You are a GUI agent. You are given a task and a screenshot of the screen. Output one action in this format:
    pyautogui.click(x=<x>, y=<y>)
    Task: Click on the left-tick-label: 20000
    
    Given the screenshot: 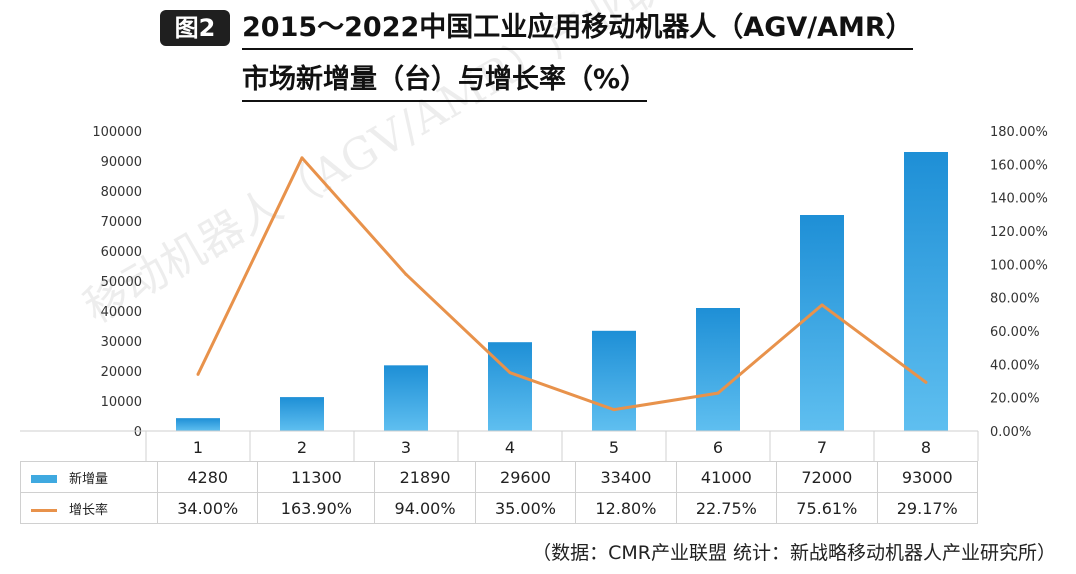 What is the action you would take?
    pyautogui.click(x=121, y=372)
    